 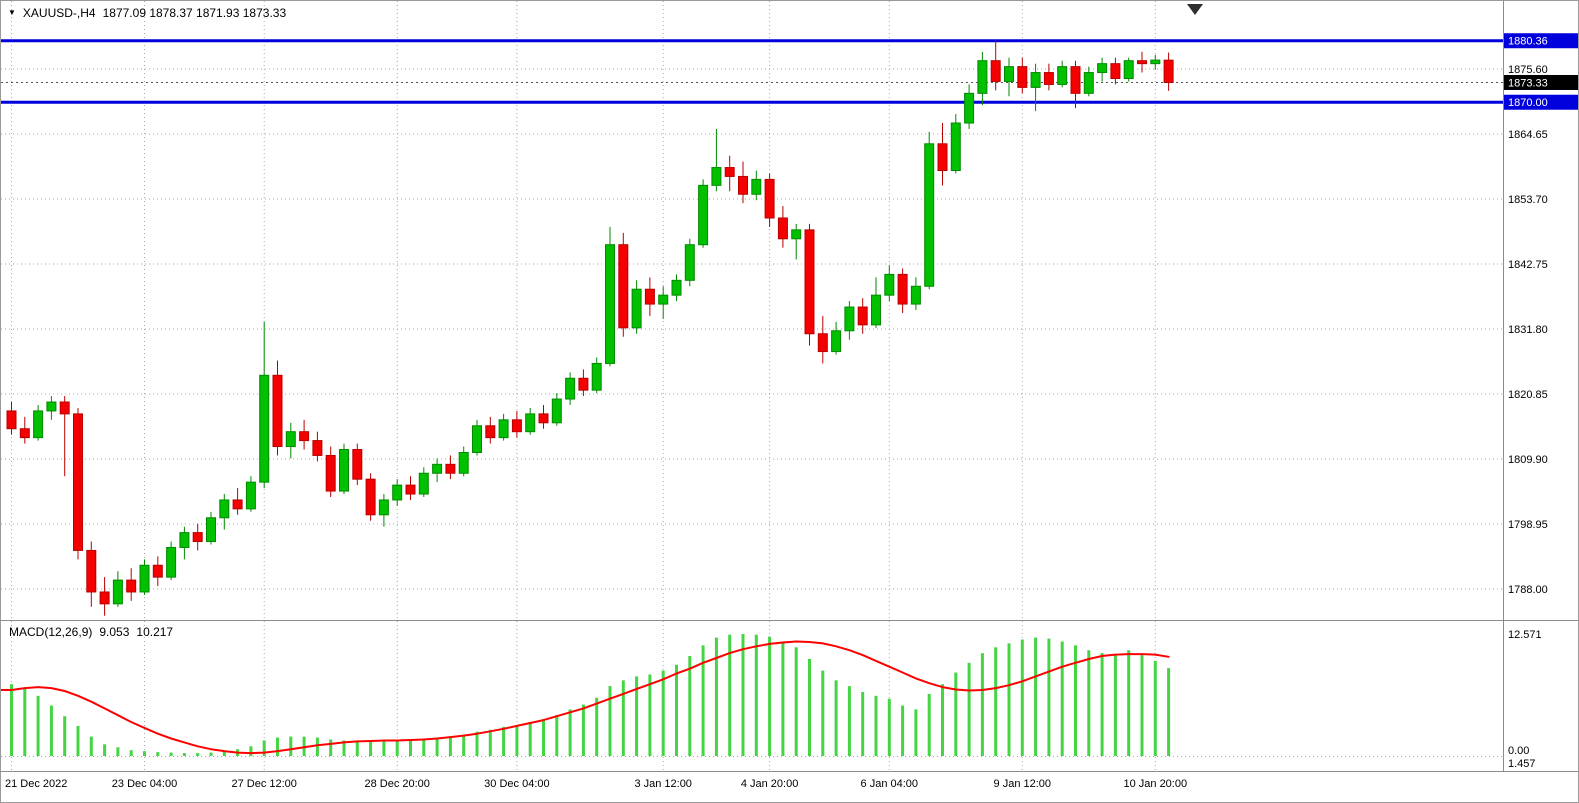 I want to click on hline-price-label: 1880.36, so click(x=1541, y=41).